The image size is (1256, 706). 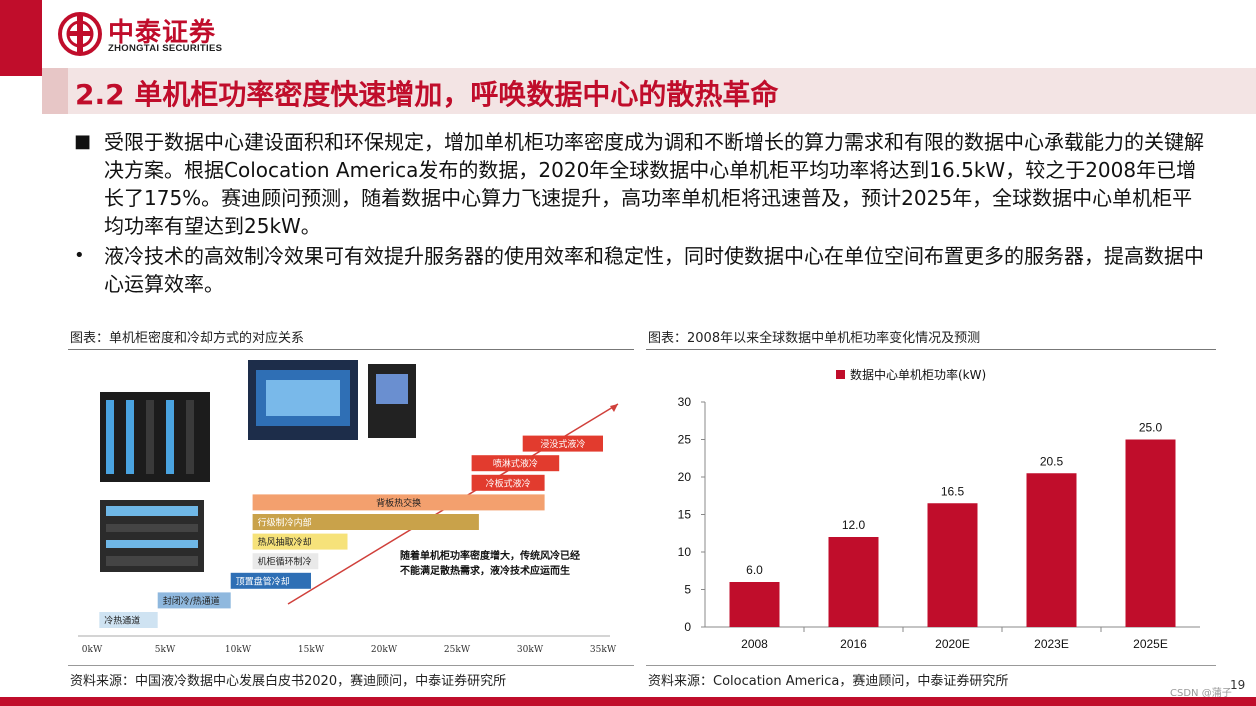 What do you see at coordinates (614, 408) in the screenshot?
I see `growth-arrowhead-icon` at bounding box center [614, 408].